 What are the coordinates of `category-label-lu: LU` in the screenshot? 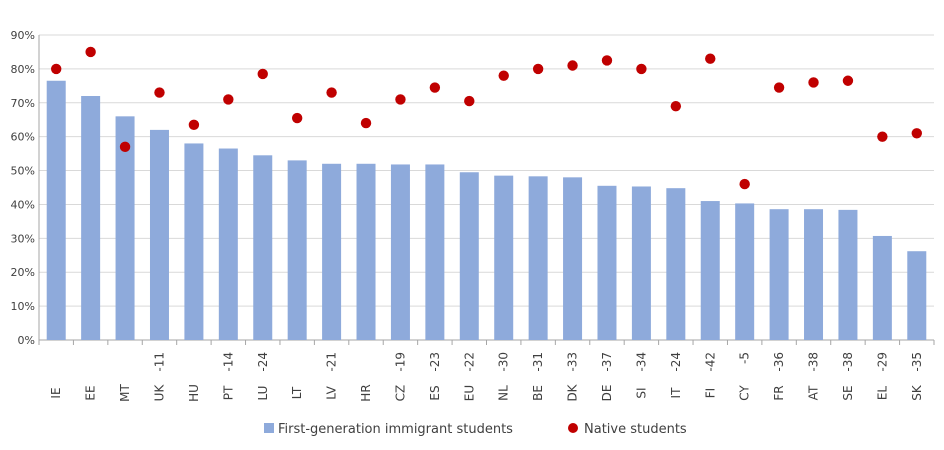 It's located at (263, 393).